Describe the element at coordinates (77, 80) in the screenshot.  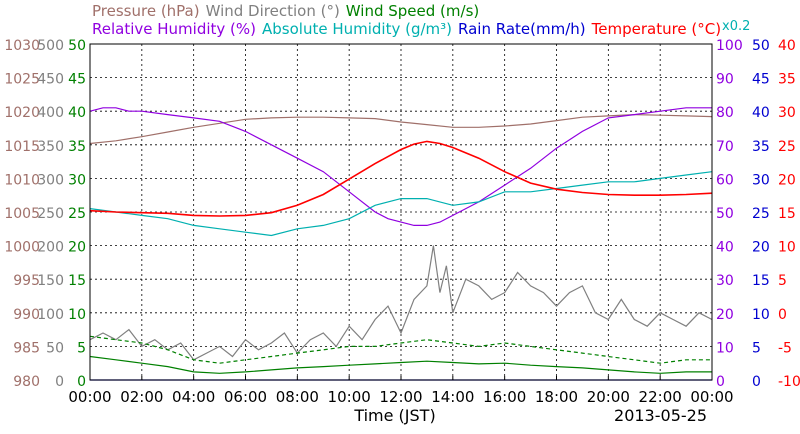
I see `wind_speed-tick-label: 45` at that location.